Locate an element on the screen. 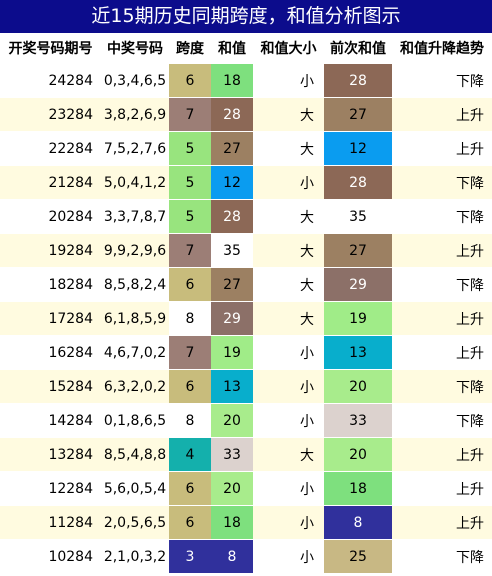 This screenshot has width=492, height=576. cell-period: 15284 is located at coordinates (50, 386).